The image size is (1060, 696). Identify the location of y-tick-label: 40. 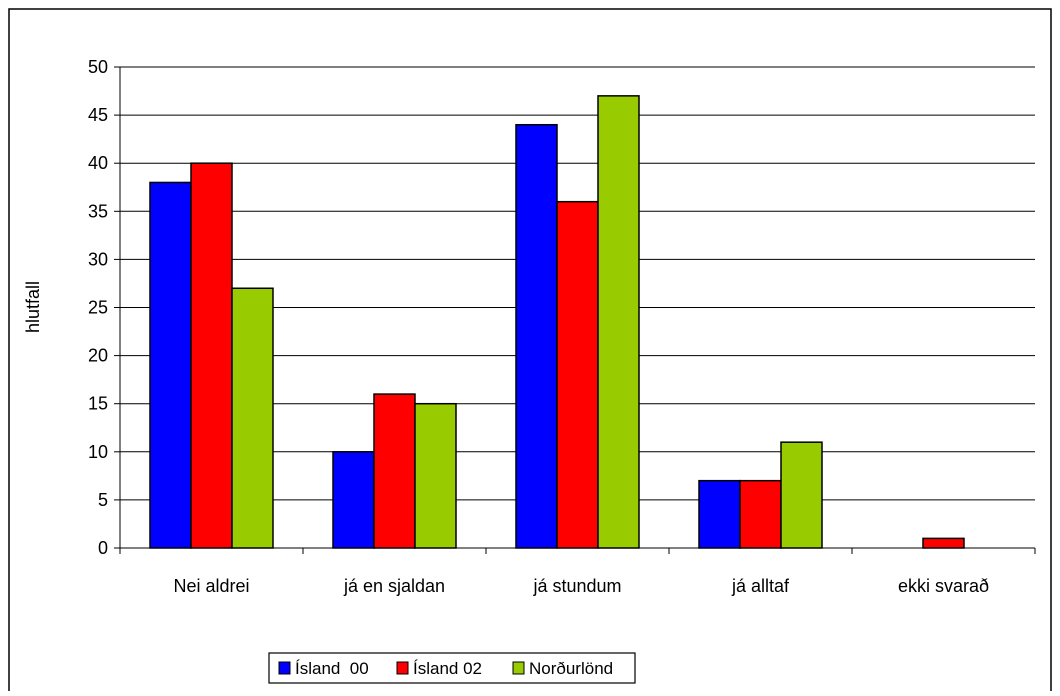
(98, 163).